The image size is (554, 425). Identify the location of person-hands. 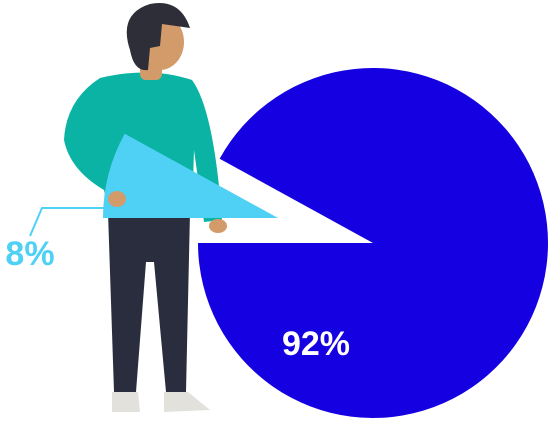
(167, 212).